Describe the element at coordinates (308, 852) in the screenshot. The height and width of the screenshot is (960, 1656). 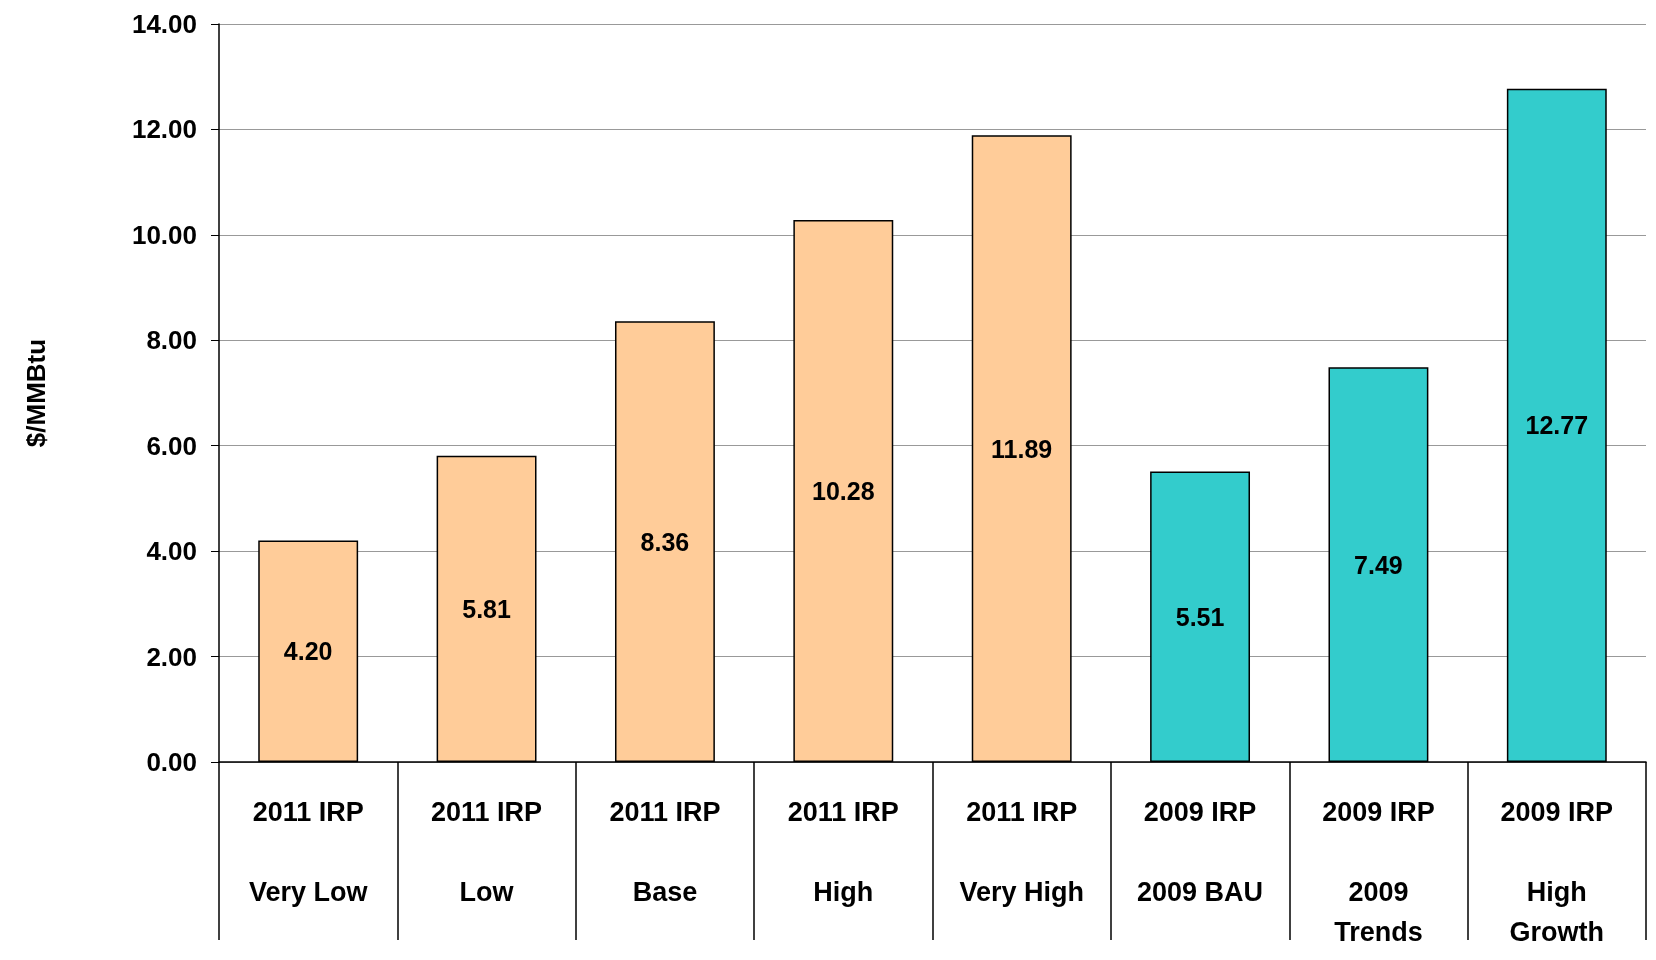
I see `category-label: 2011 IRP Very Low` at that location.